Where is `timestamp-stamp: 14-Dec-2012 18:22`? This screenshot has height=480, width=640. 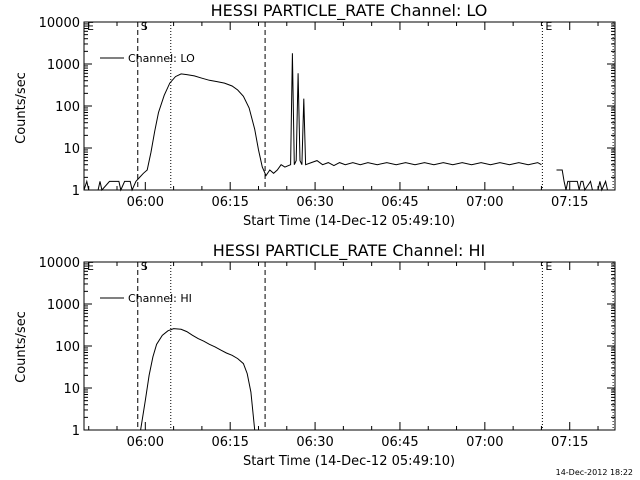
timestamp-stamp: 14-Dec-2012 18:22 is located at coordinates (594, 472).